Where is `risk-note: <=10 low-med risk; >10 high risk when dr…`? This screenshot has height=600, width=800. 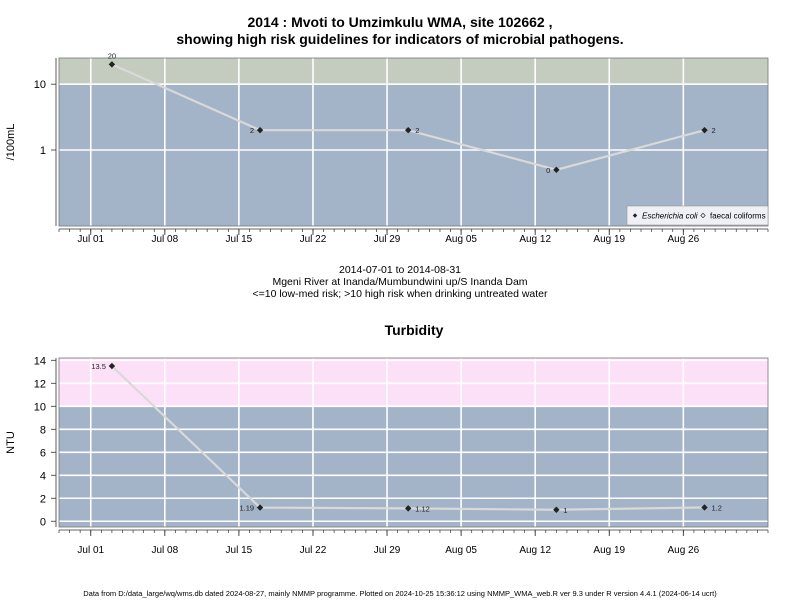
risk-note: <=10 low-med risk; >10 high risk when dr… is located at coordinates (400, 294).